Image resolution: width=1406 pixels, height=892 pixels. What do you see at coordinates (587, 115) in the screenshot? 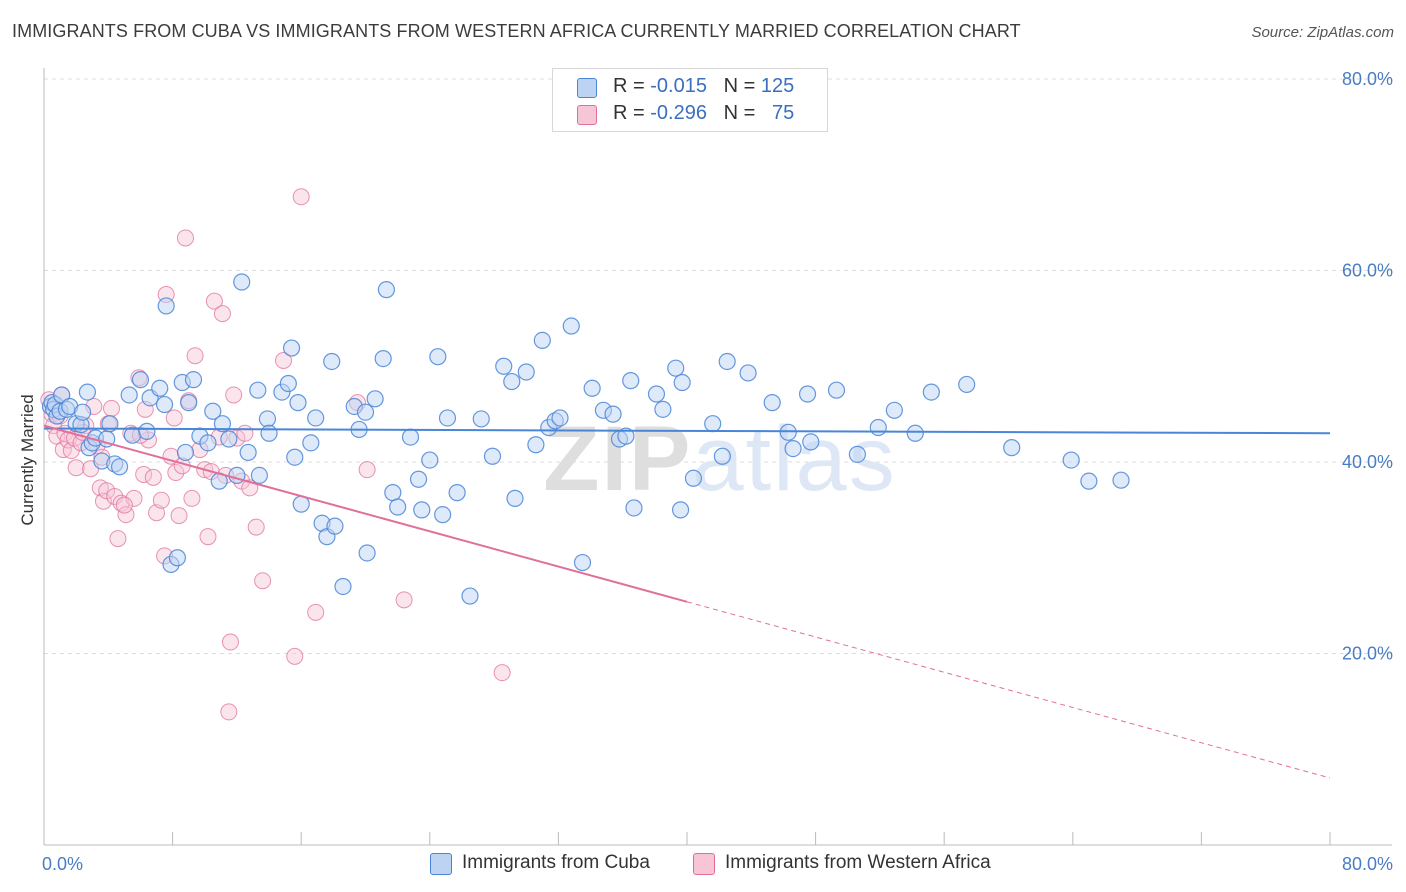
I see `legend-swatch-wafrica` at bounding box center [587, 115].